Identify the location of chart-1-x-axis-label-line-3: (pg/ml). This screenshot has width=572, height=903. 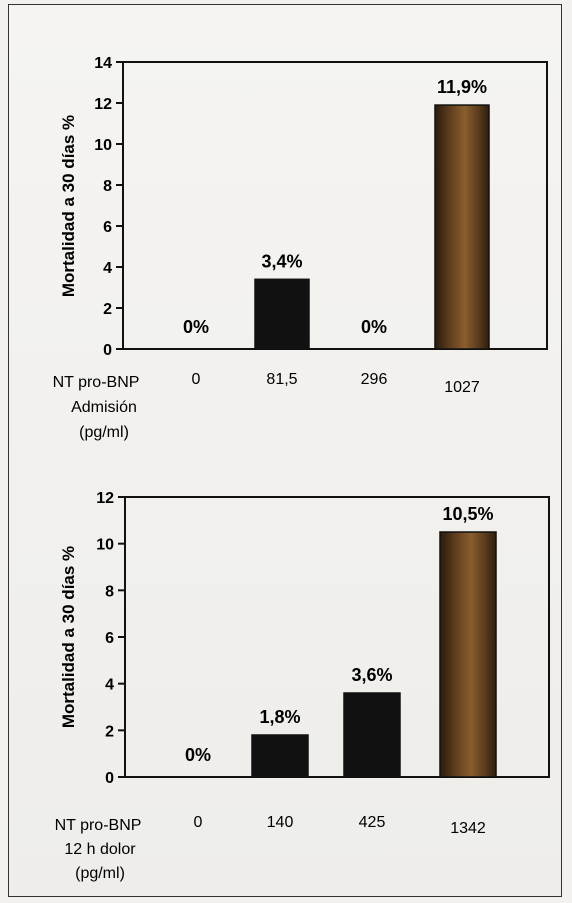
(104, 432).